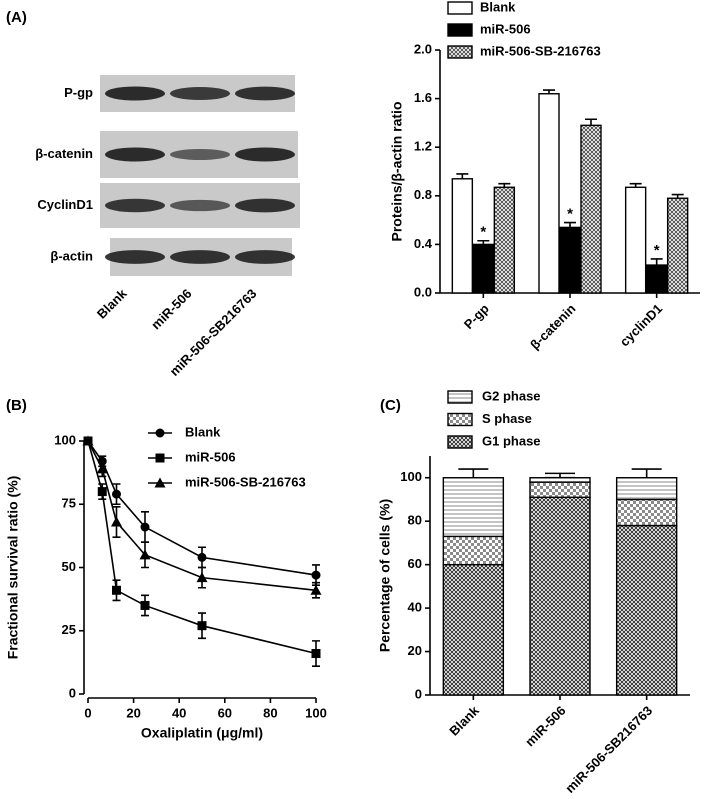  What do you see at coordinates (476, 316) in the screenshot?
I see `x-tick-label: P-gp` at bounding box center [476, 316].